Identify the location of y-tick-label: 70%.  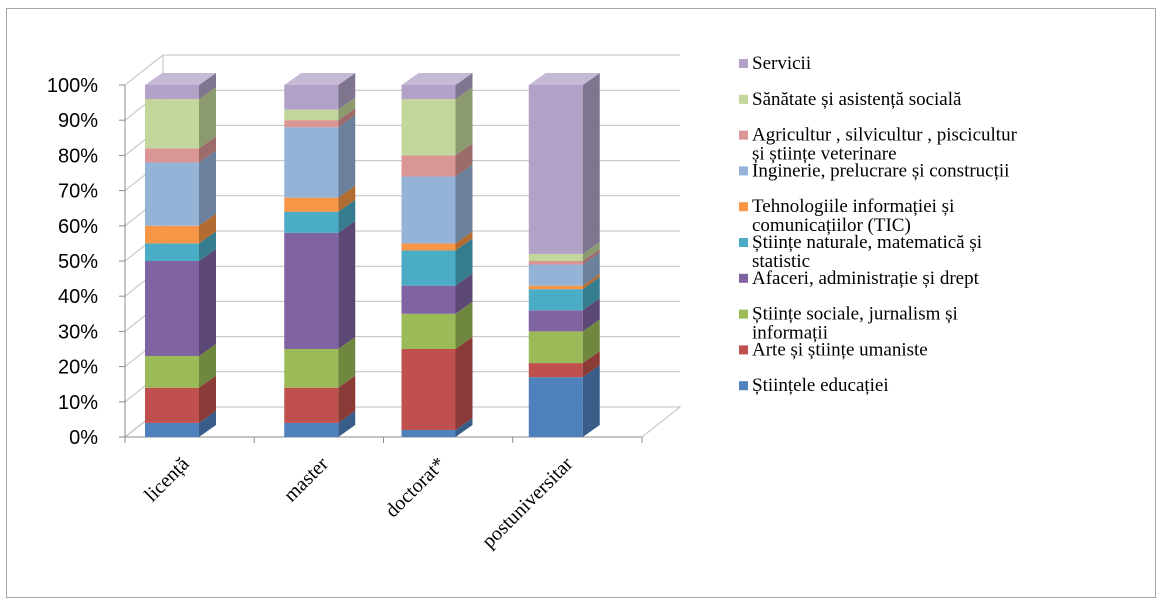
(78, 192).